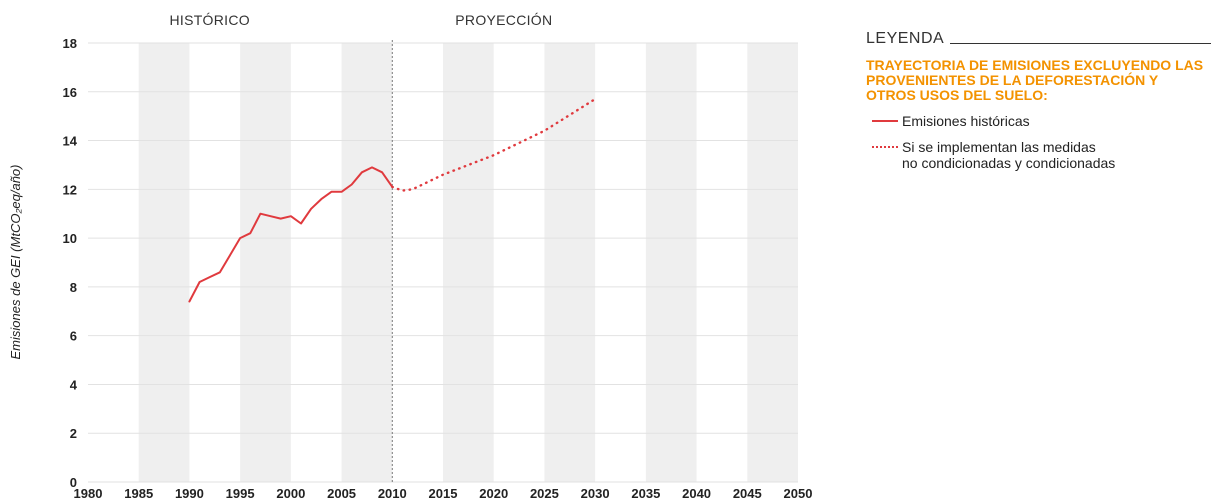  I want to click on series-layer, so click(392, 200).